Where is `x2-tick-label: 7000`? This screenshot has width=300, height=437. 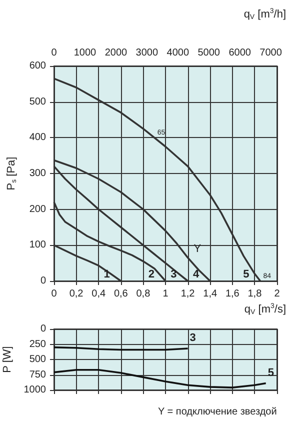
x2-tick-label: 7000 is located at coordinates (271, 53).